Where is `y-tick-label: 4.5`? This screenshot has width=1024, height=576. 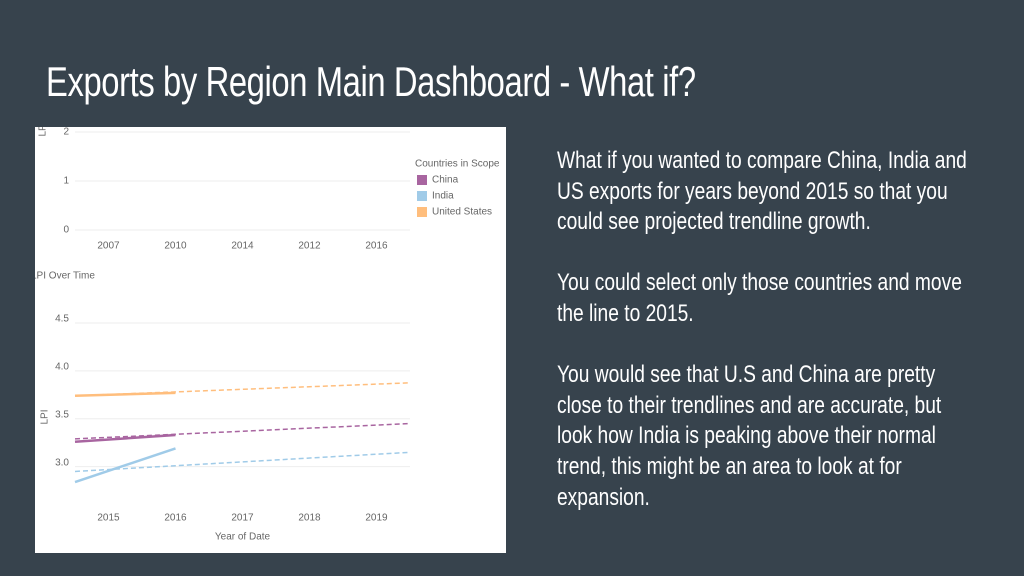 y-tick-label: 4.5 is located at coordinates (62, 319).